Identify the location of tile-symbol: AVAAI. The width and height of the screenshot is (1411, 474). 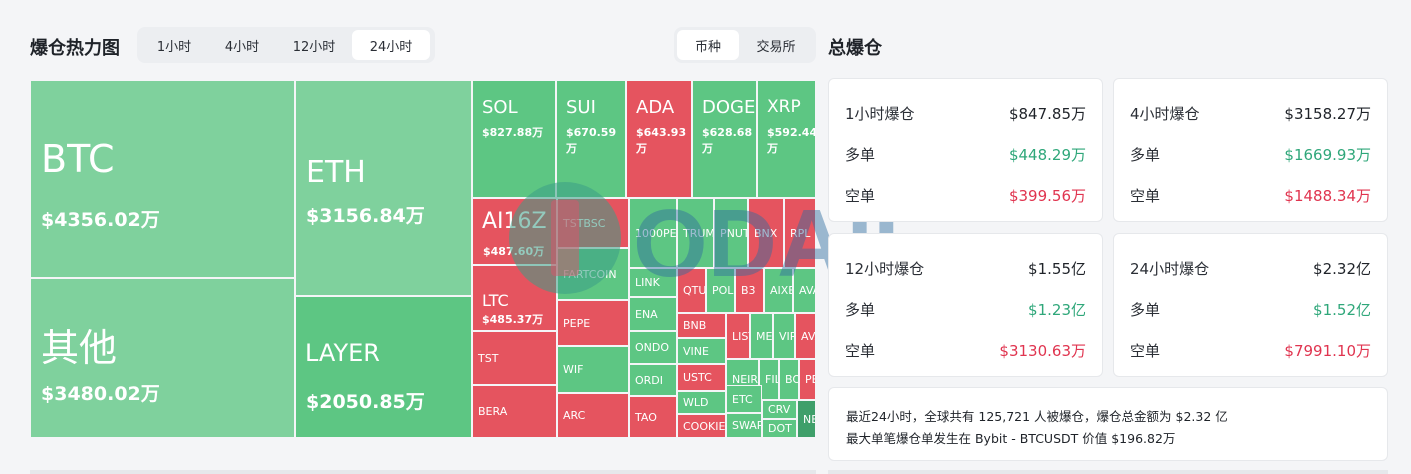
(808, 336).